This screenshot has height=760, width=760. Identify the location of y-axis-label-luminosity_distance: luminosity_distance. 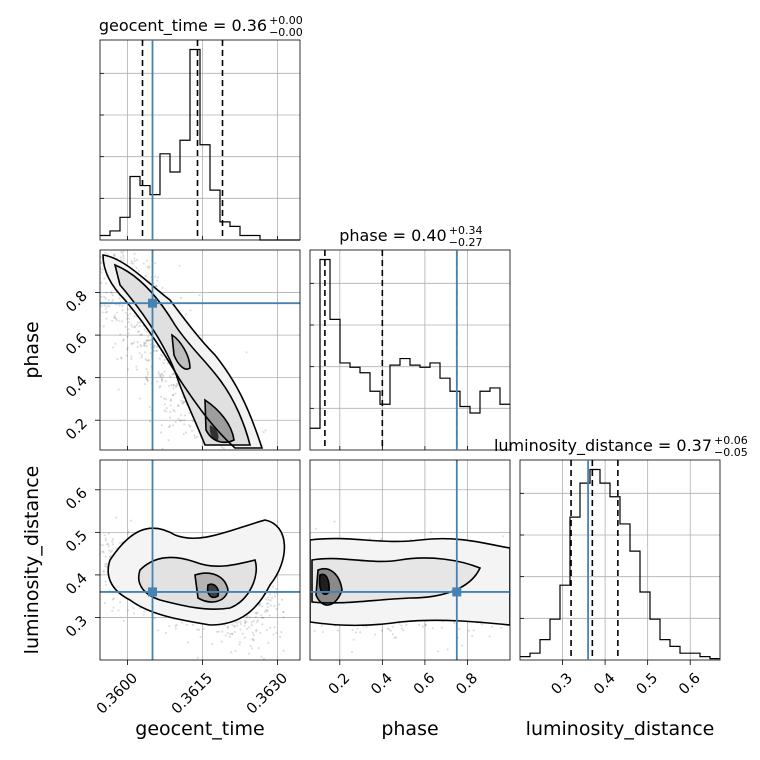
(32, 560).